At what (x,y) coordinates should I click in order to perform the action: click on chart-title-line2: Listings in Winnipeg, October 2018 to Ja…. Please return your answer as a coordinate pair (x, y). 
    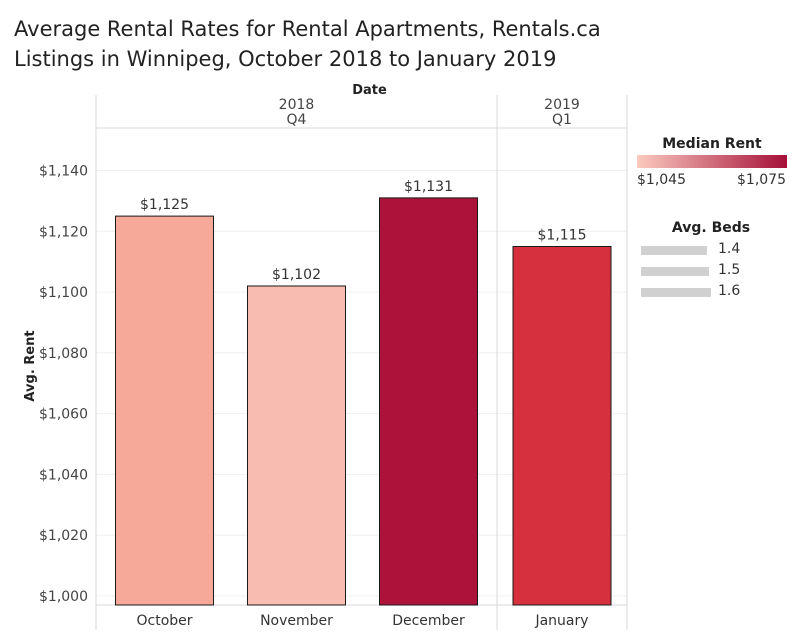
    Looking at the image, I should click on (285, 59).